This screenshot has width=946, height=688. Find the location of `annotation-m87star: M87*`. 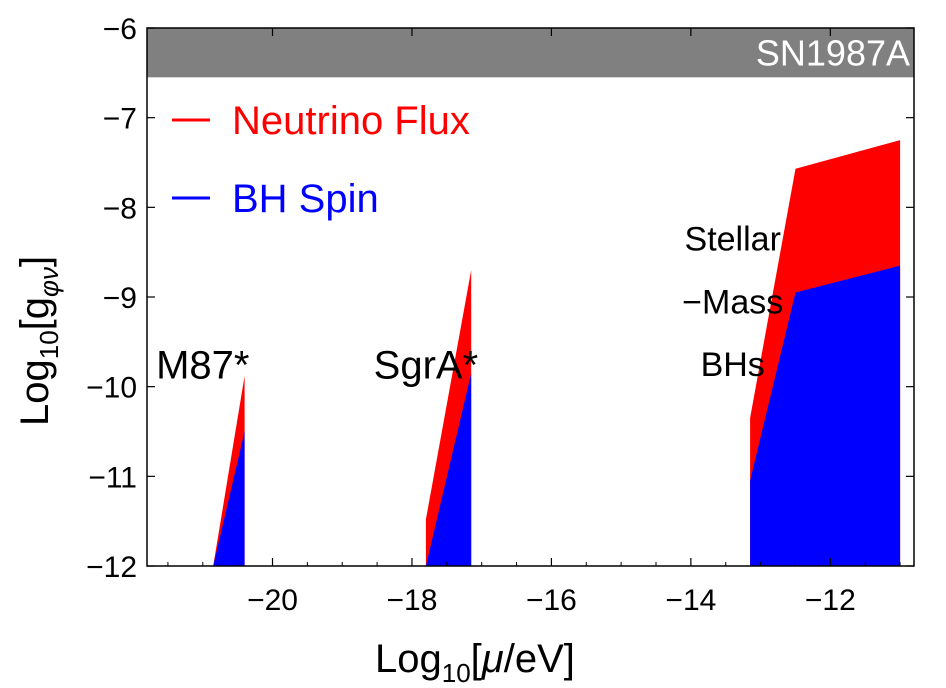

annotation-m87star: M87* is located at coordinates (202, 365).